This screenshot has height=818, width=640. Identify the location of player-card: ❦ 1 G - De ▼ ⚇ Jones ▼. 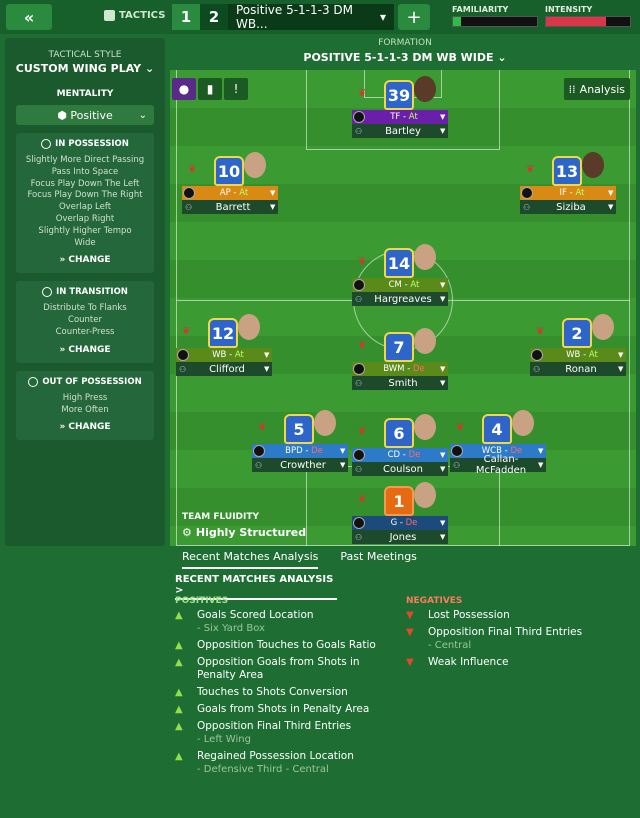
(400, 513).